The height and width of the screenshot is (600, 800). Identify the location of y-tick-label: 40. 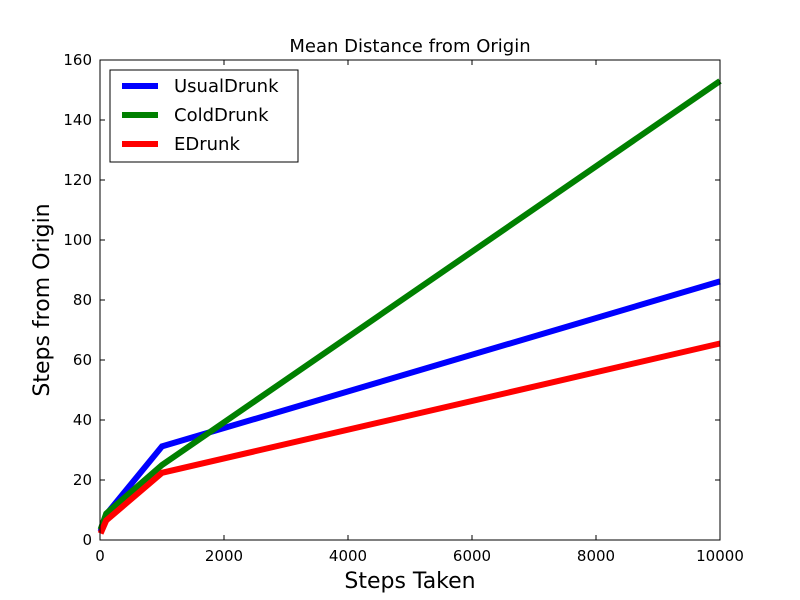
(82, 420).